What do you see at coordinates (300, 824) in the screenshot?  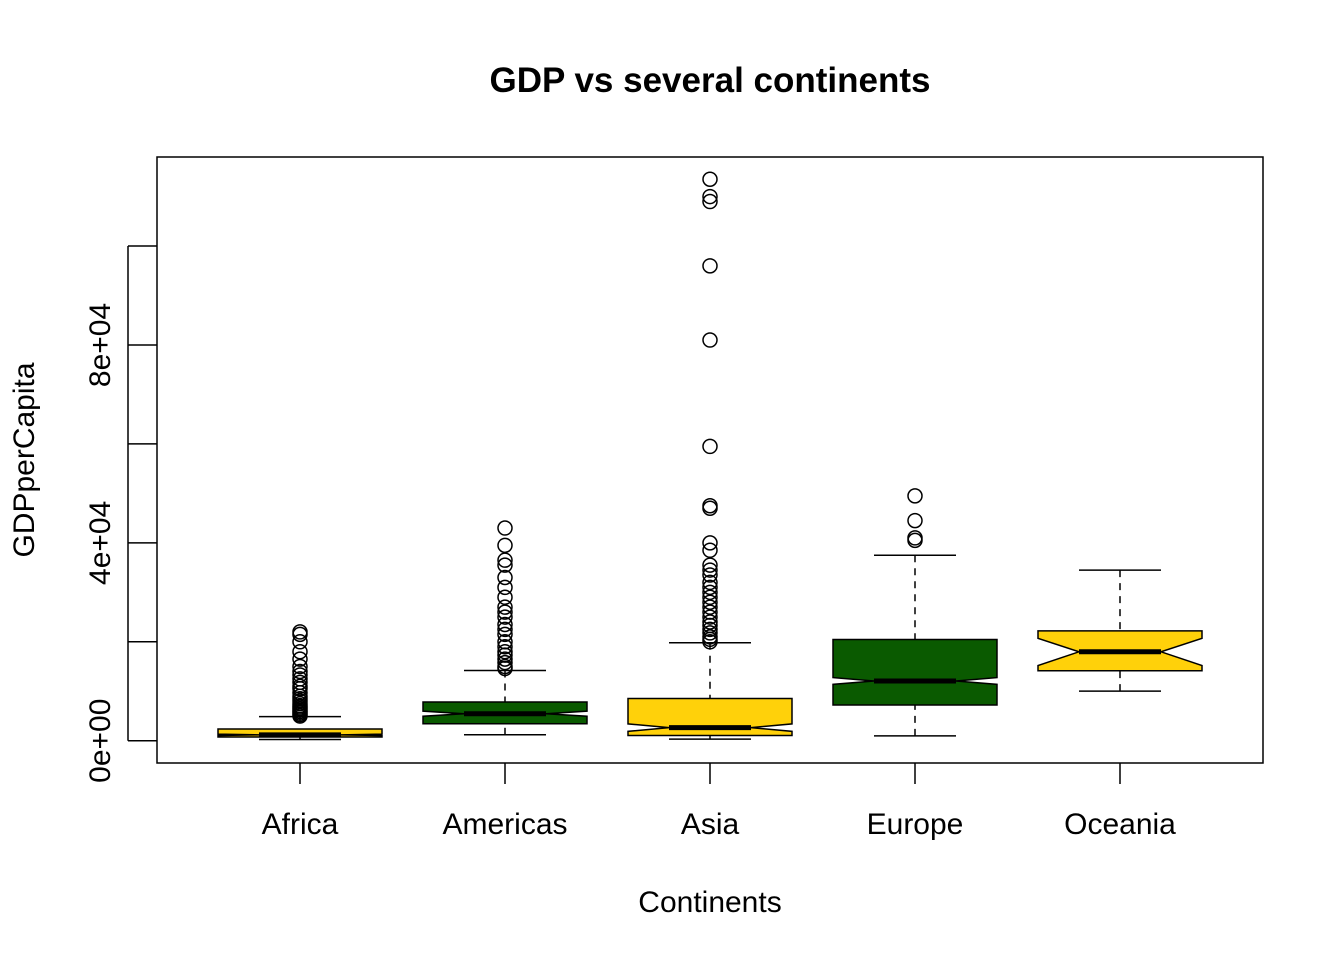 I see `x-tick-label: Africa` at bounding box center [300, 824].